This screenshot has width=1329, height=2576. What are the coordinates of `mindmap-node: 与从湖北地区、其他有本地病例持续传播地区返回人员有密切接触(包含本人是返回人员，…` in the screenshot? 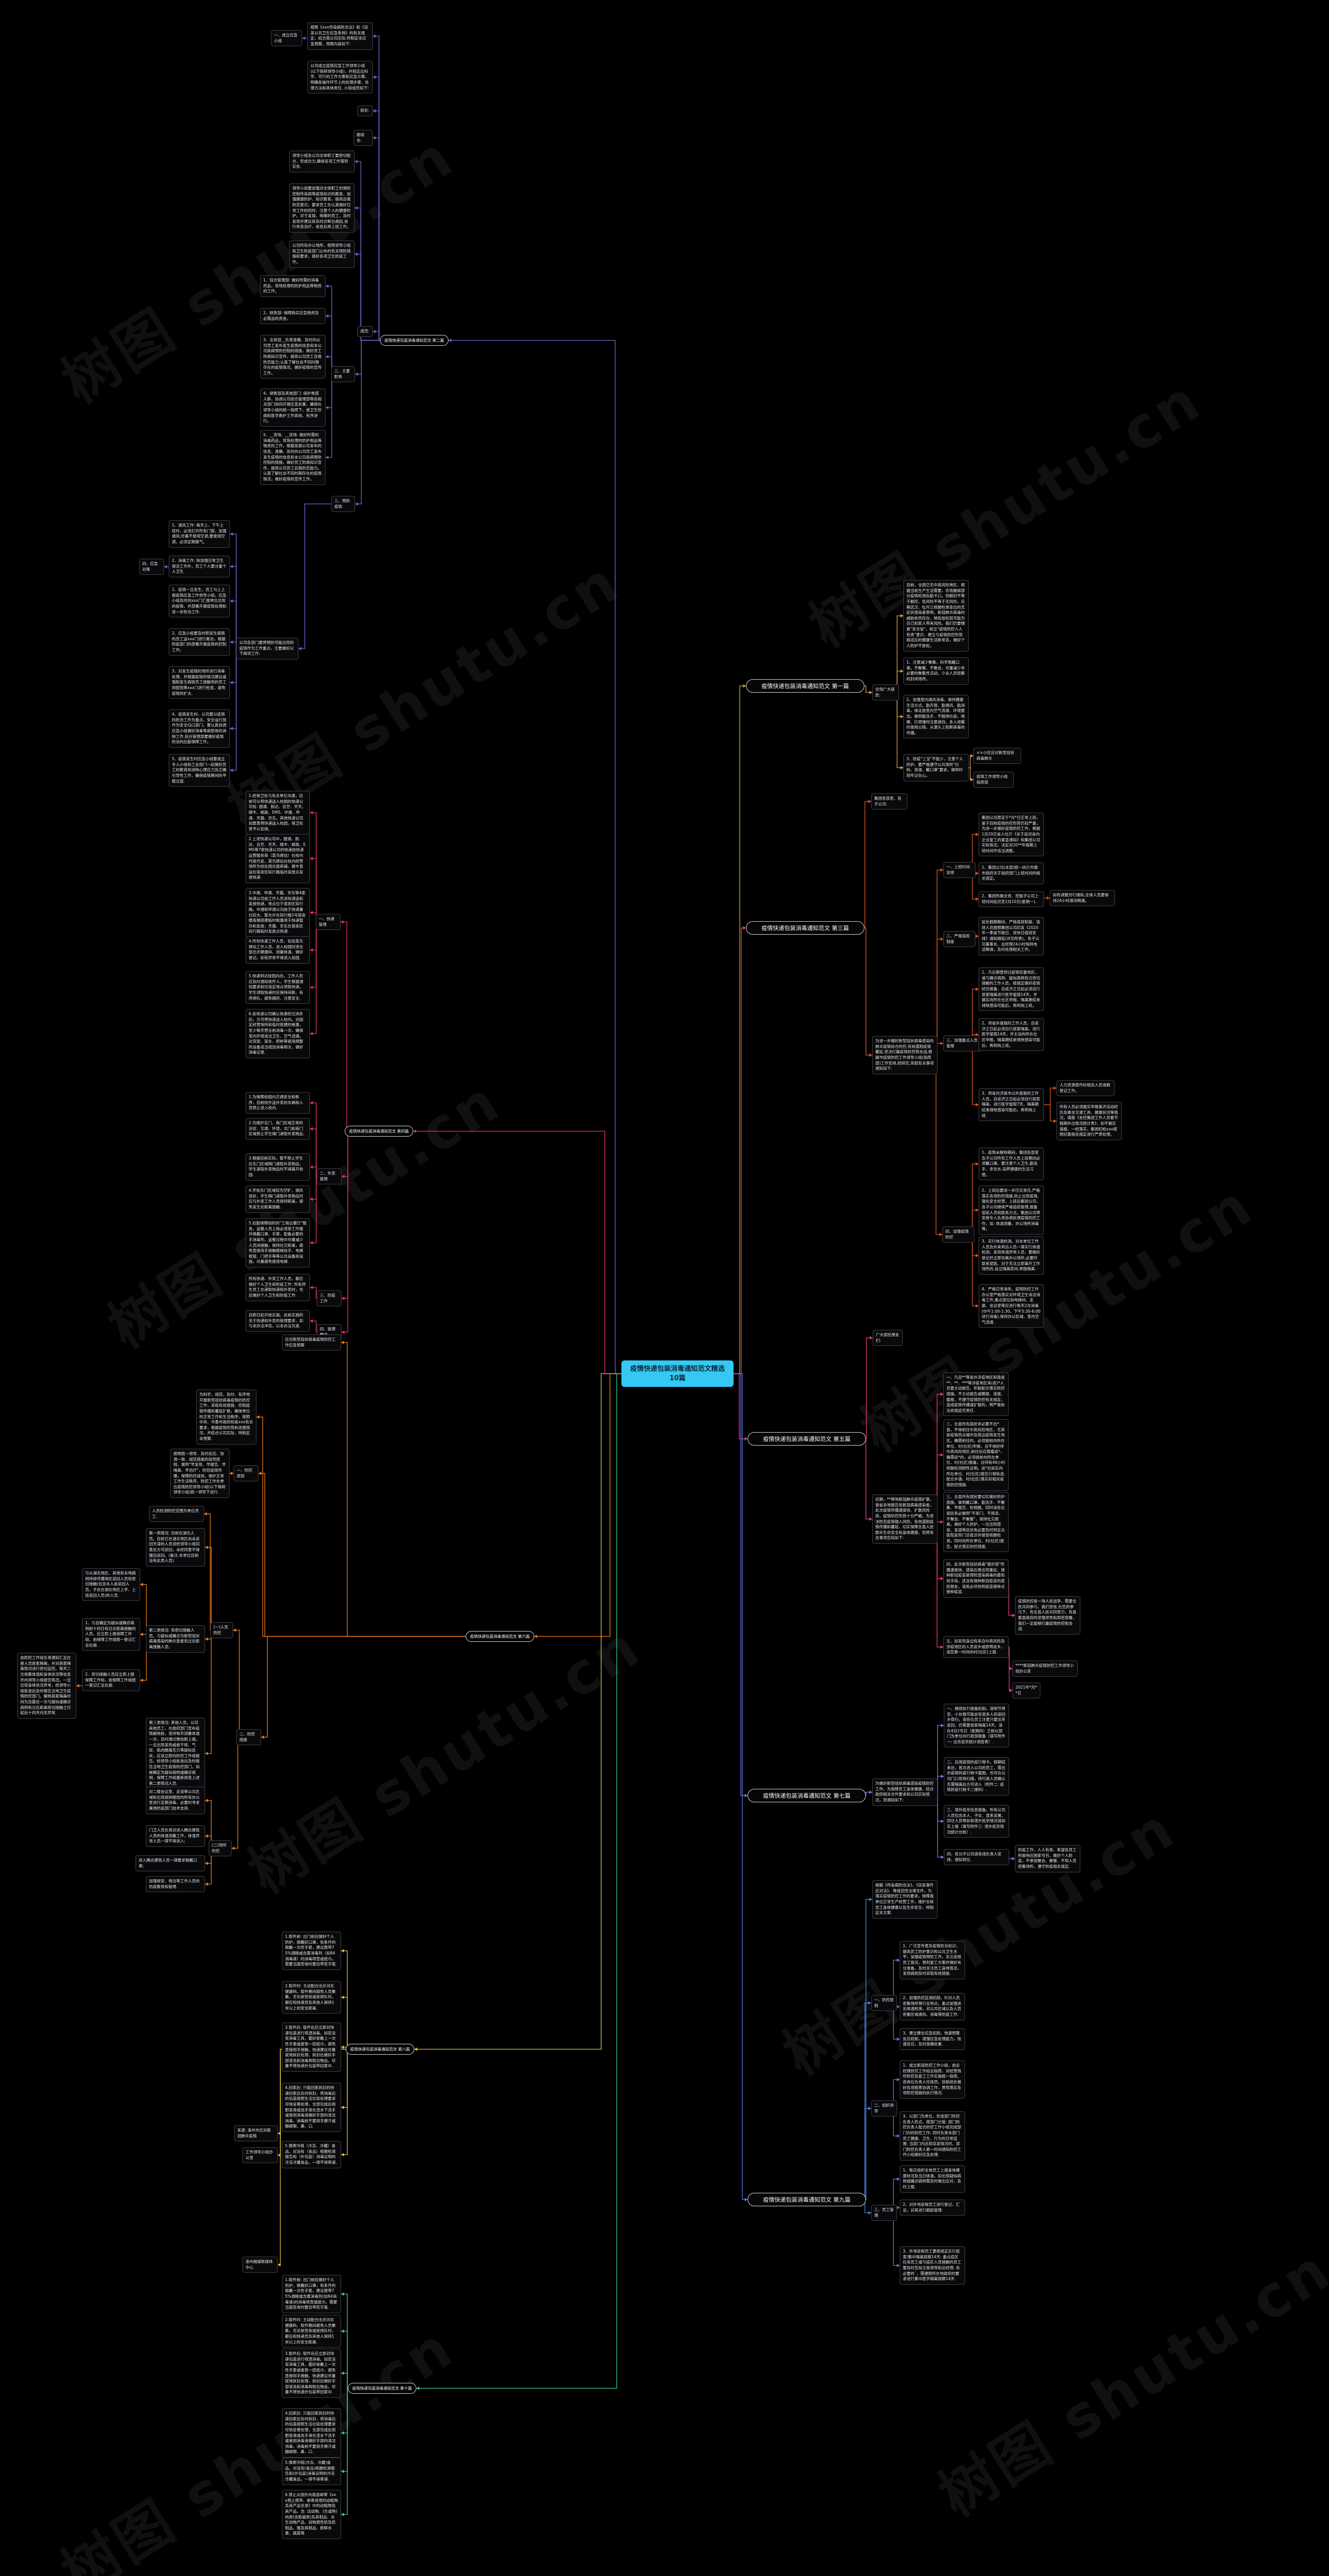 It's located at (111, 1584).